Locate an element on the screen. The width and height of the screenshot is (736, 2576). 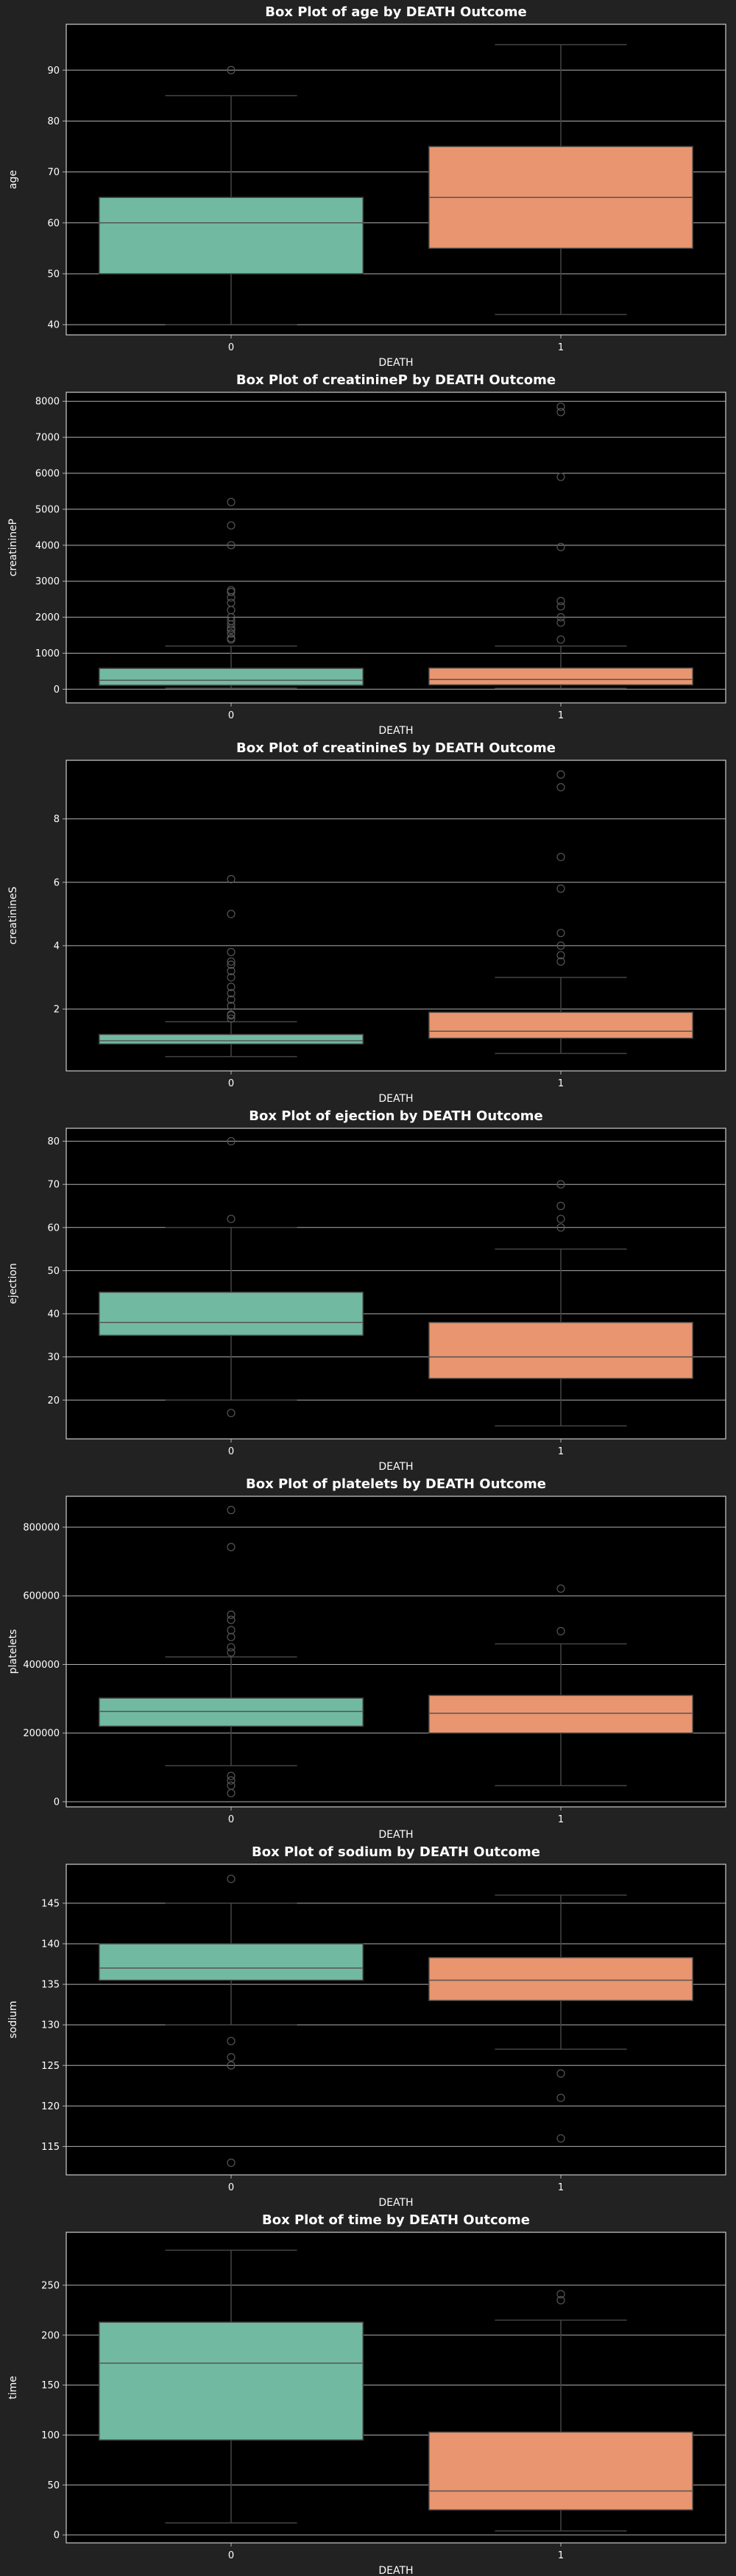
y-tick-label: 100 is located at coordinates (50, 2435).